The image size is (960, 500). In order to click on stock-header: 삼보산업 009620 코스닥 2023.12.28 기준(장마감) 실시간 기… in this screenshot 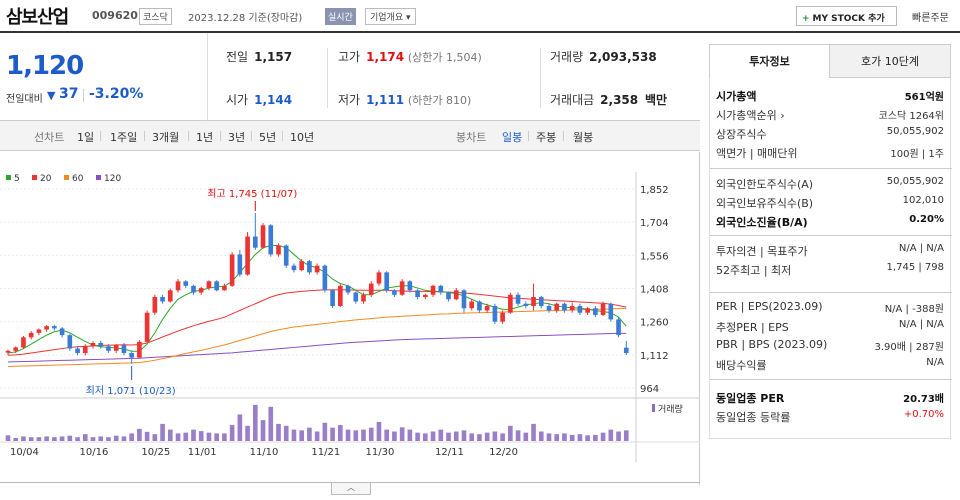, I will do `click(480, 16)`.